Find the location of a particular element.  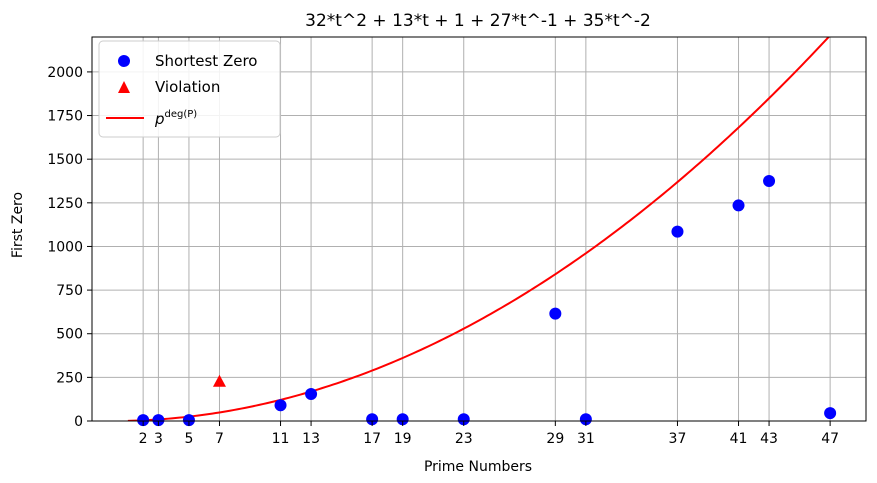

legend: Shortest Zero Violation pdeg(P) is located at coordinates (189, 89).